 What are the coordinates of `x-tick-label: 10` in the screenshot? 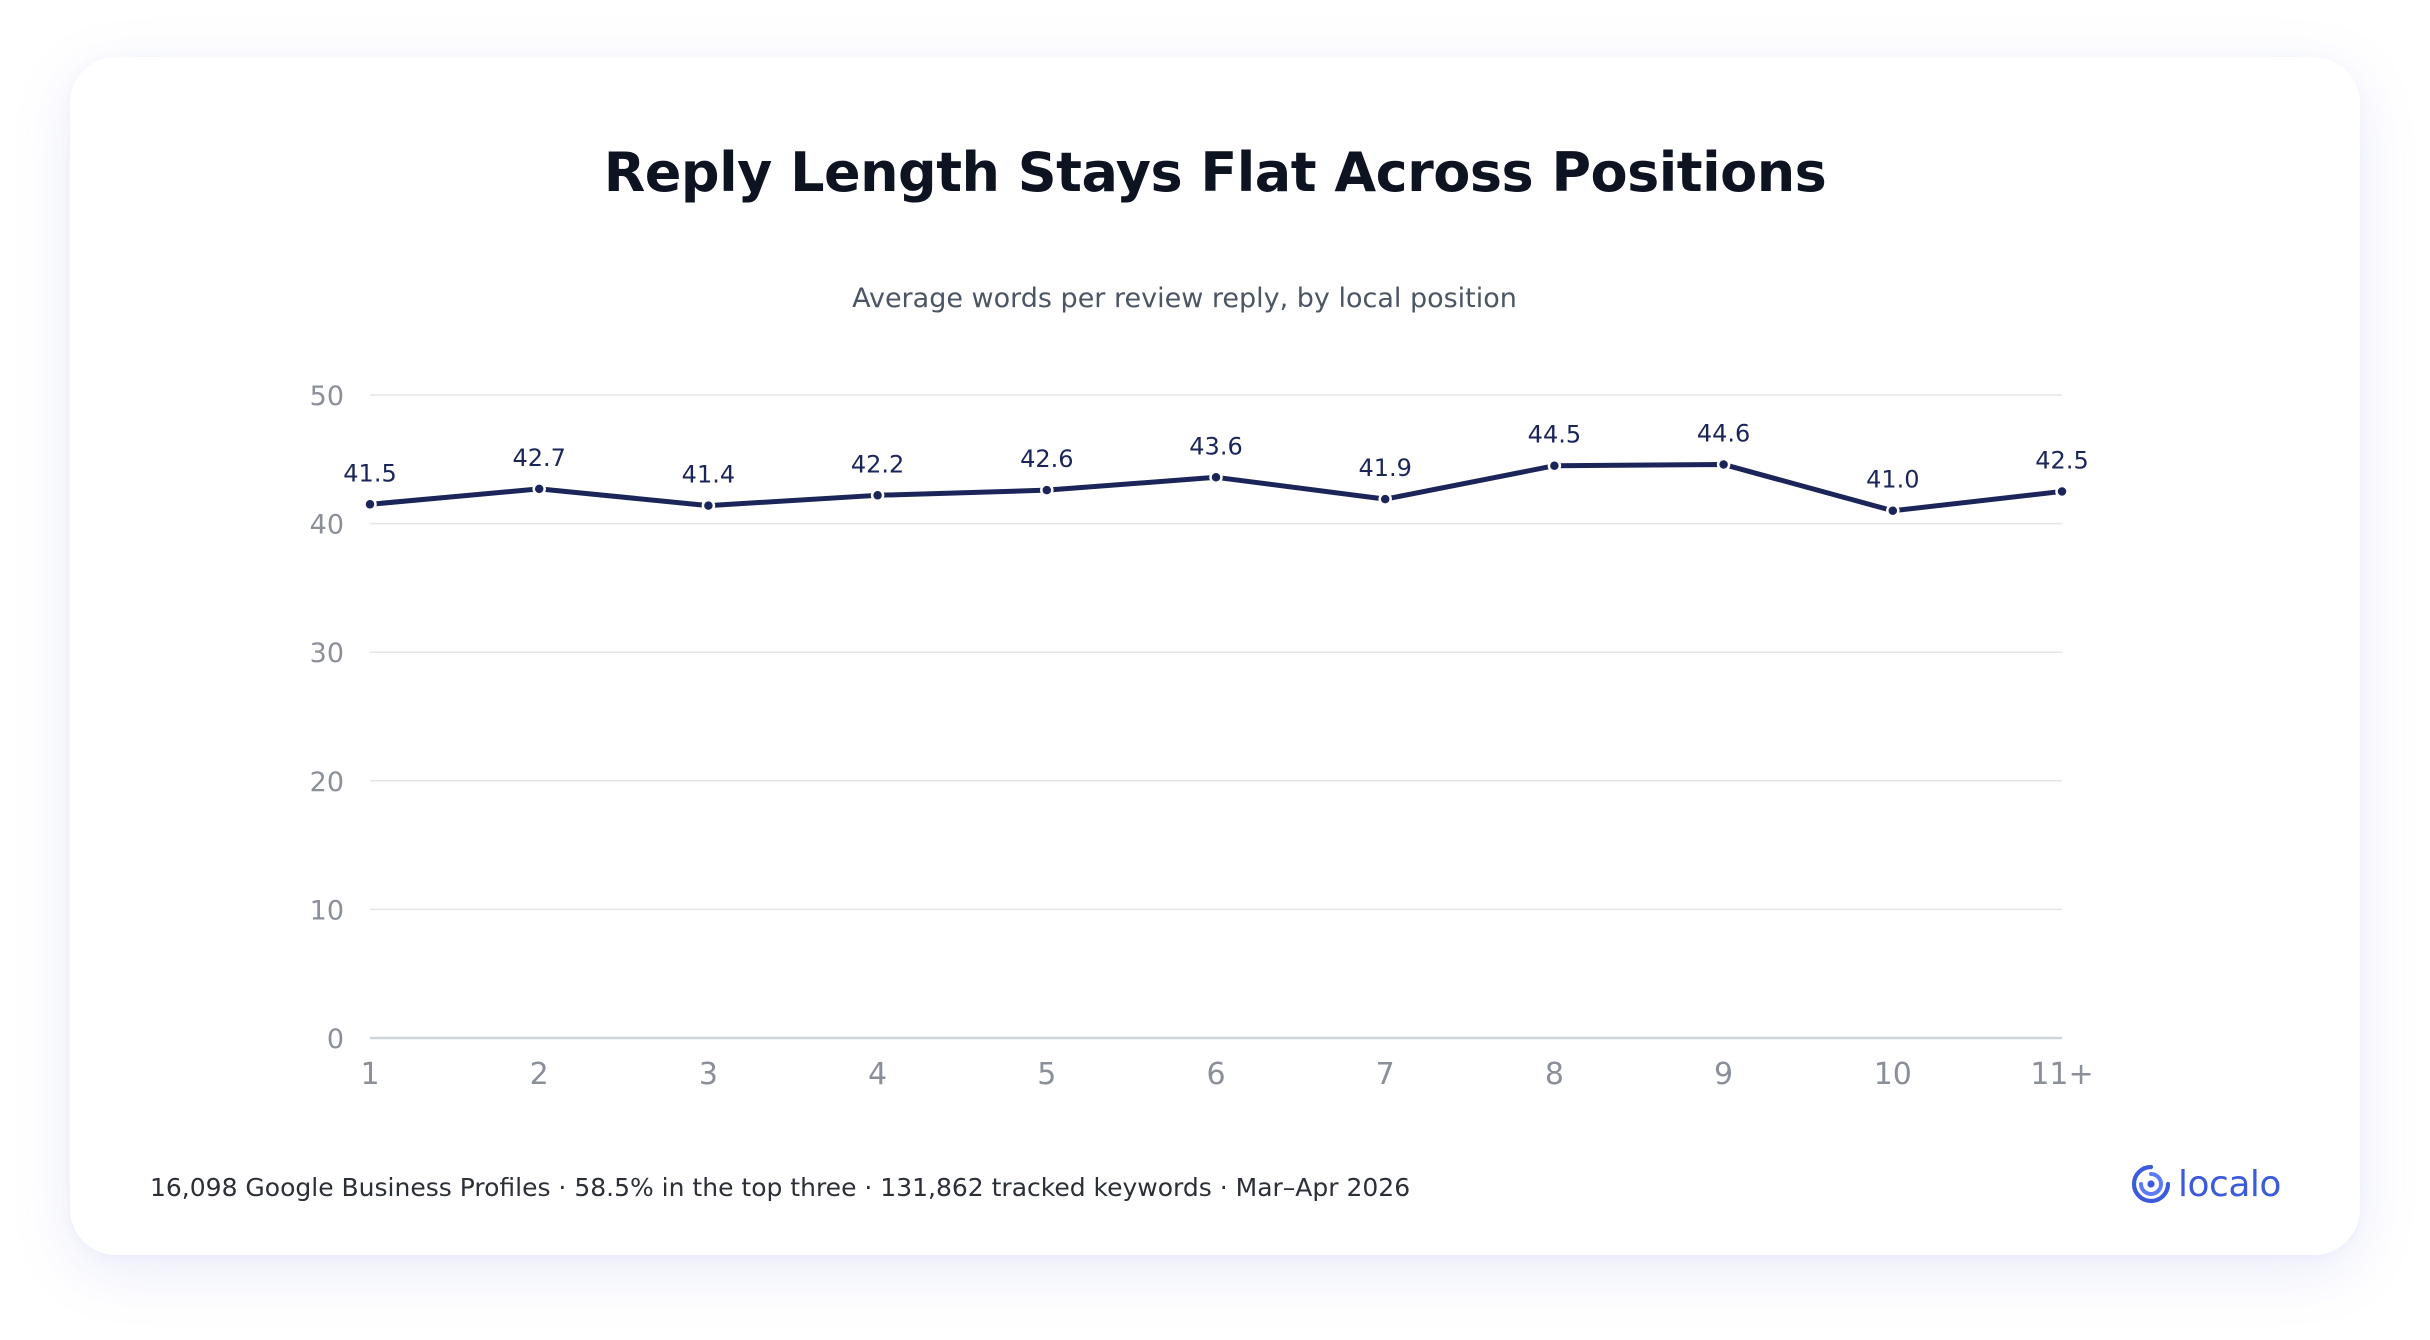 It's located at (1893, 1074).